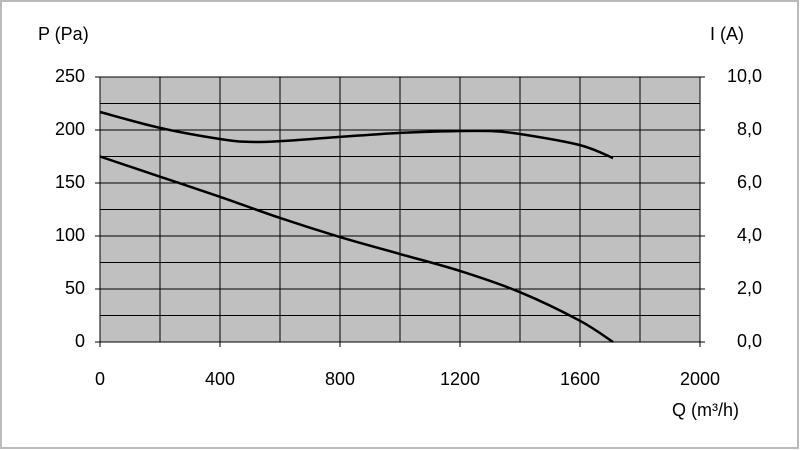 The image size is (800, 450). Describe the element at coordinates (749, 182) in the screenshot. I see `y2-tick-label: 6,0` at that location.